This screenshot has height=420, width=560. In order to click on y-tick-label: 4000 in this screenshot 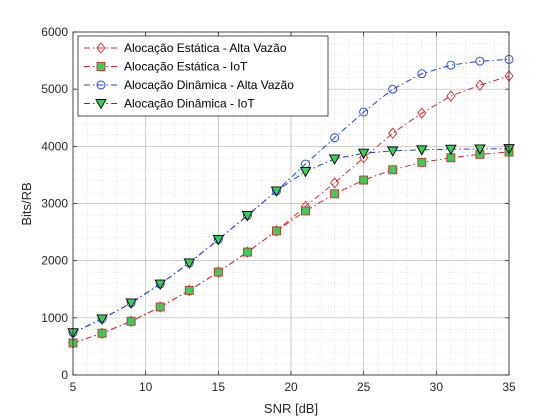, I will do `click(54, 146)`.